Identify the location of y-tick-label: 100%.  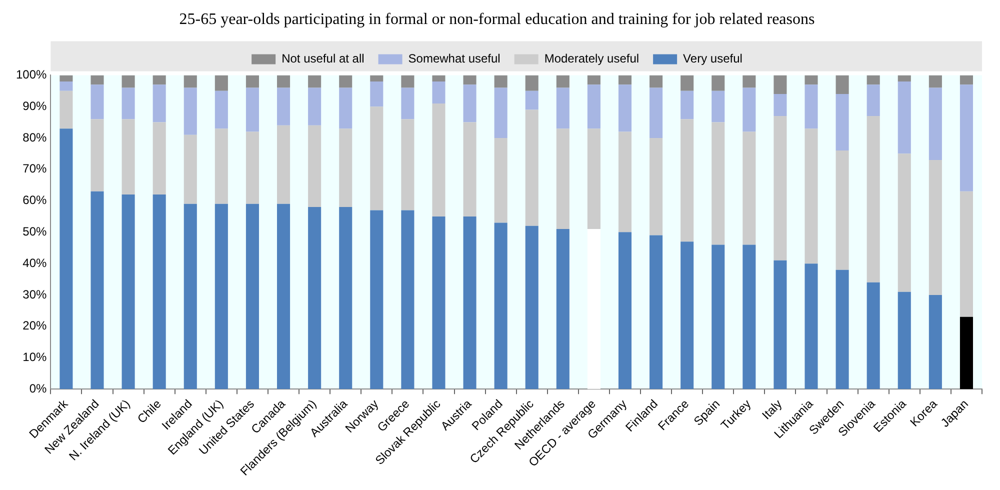
(32, 75).